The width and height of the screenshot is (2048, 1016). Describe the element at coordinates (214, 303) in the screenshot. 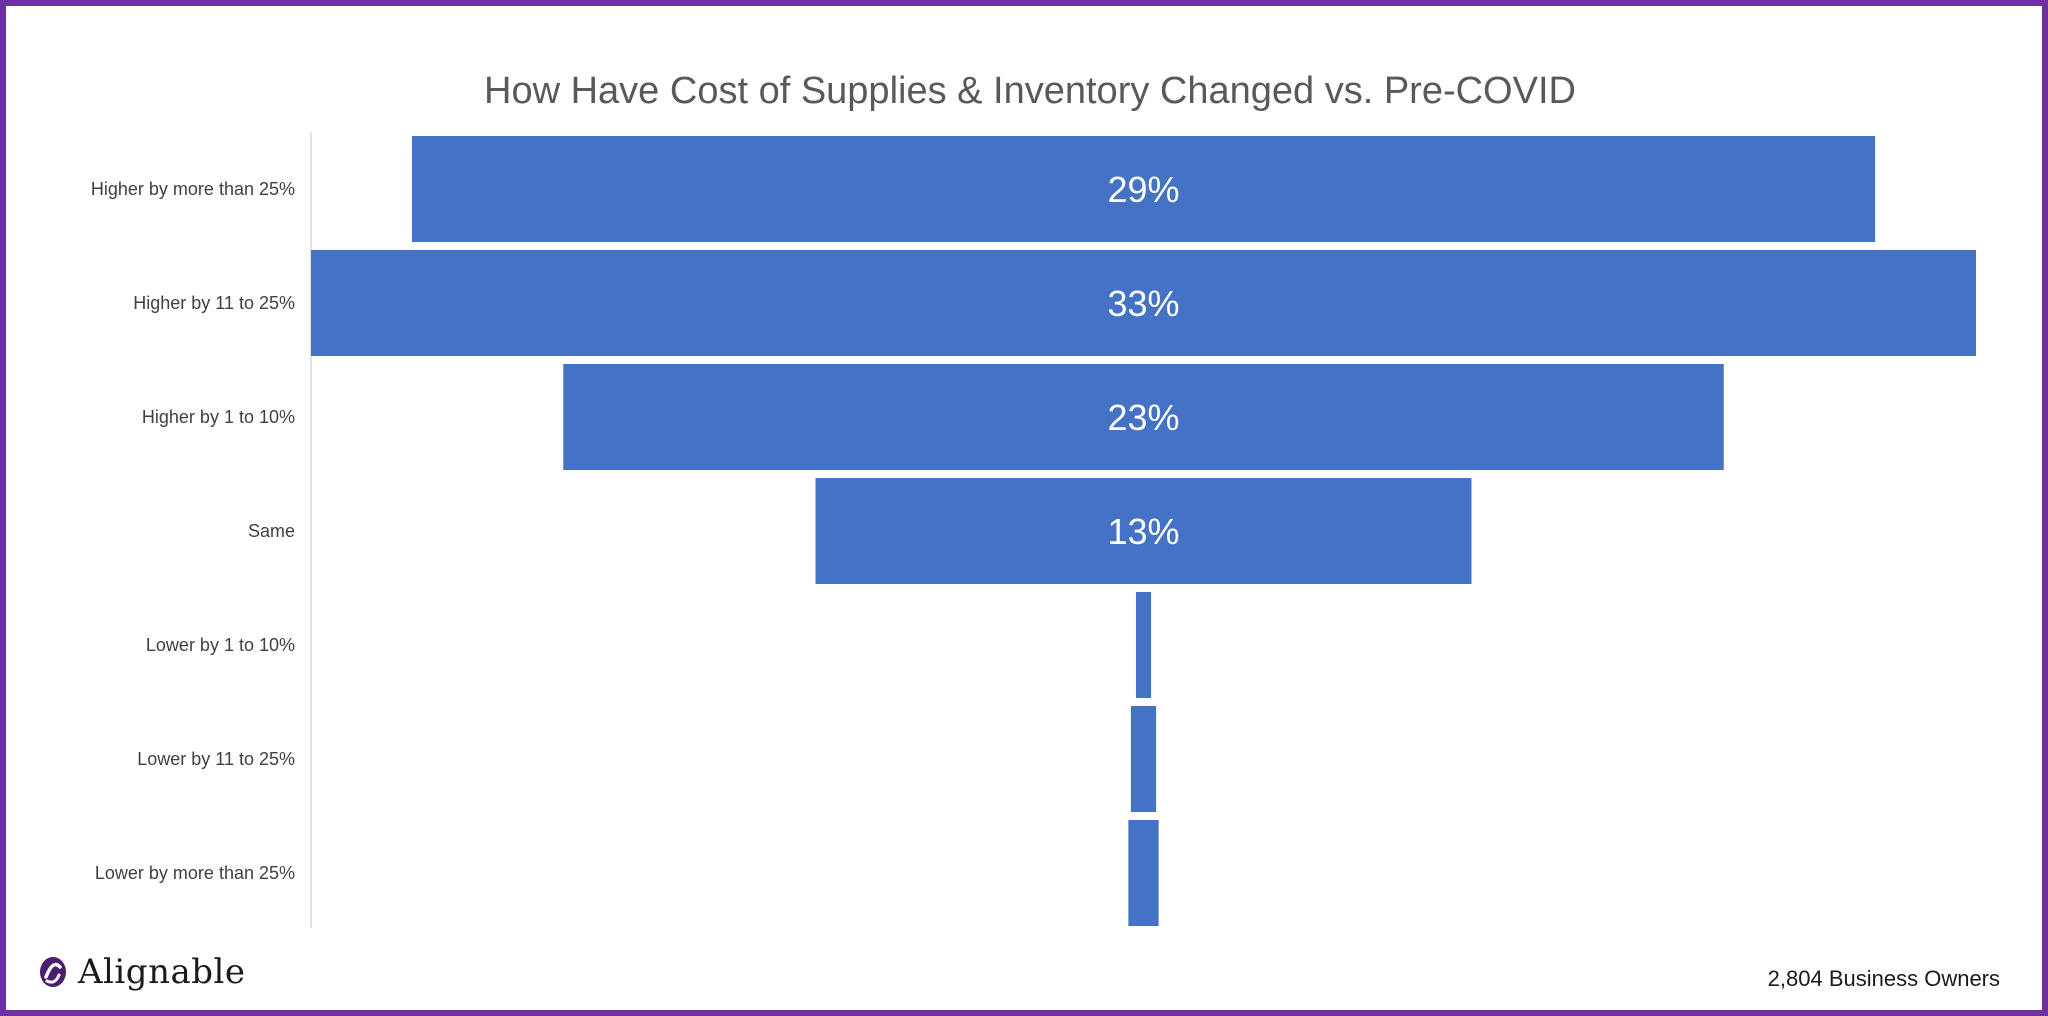

I see `category-label: Higher by 11 to 25%` at that location.